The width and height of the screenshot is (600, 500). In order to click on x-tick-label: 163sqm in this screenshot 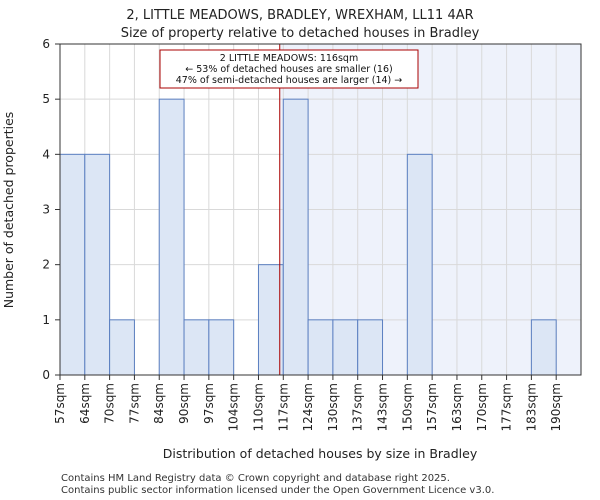, I will do `click(457, 407)`.